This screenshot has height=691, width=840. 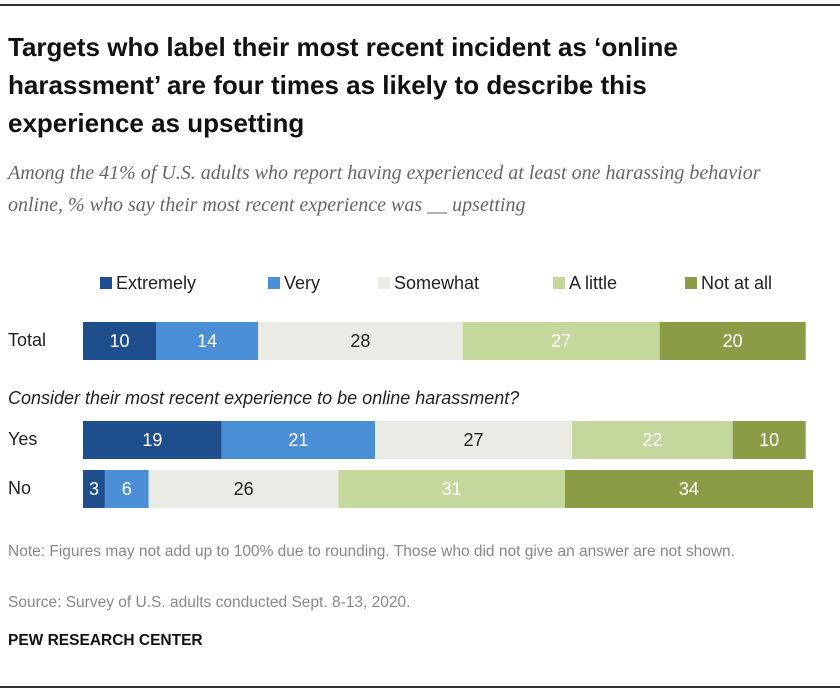 I want to click on value-label: 14, so click(x=207, y=341).